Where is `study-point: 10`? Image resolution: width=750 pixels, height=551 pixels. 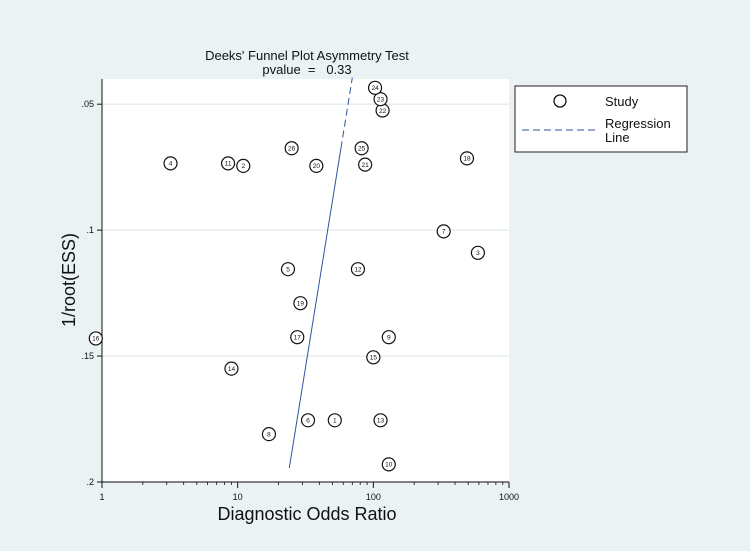 study-point: 10 is located at coordinates (388, 464).